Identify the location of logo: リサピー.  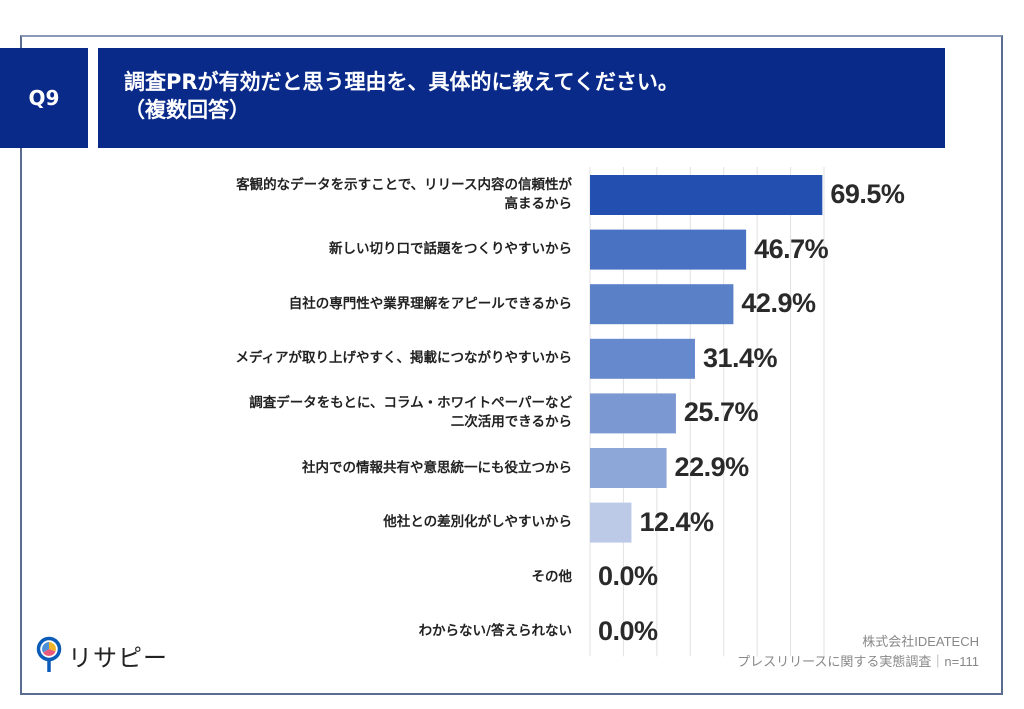
(102, 655).